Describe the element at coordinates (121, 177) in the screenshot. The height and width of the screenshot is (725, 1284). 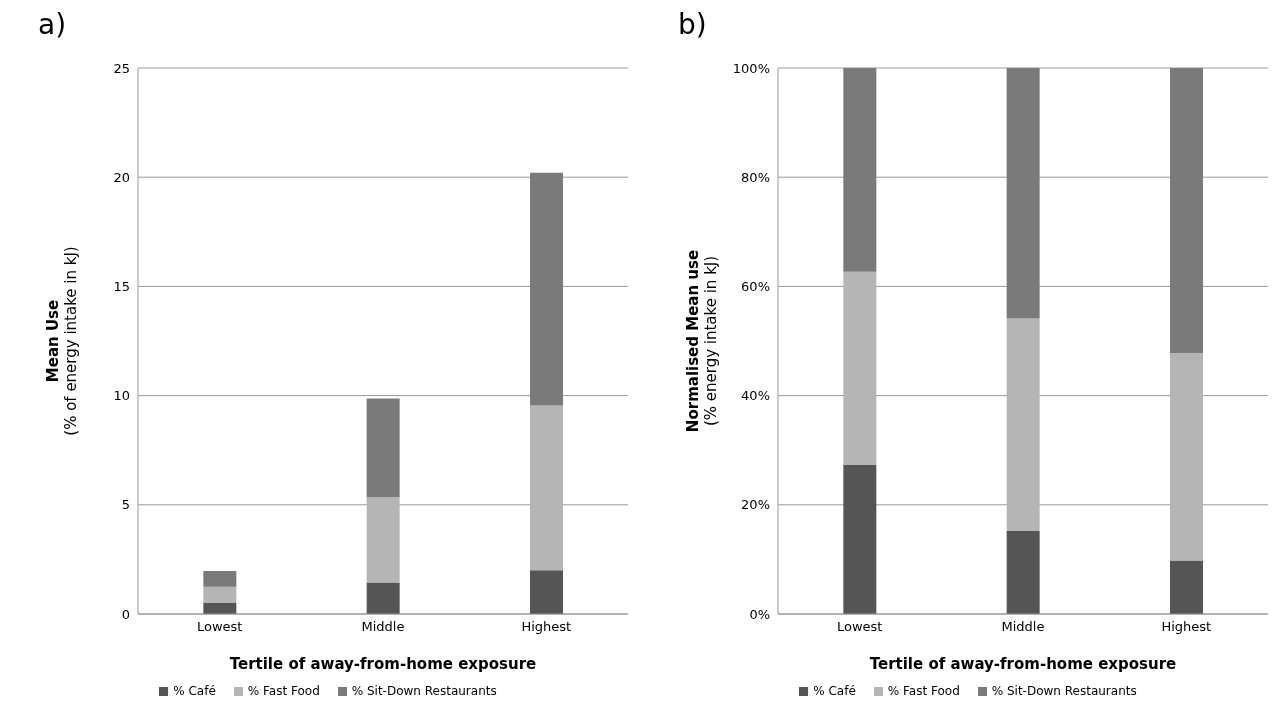
I see `y-tick-label: 20` at that location.